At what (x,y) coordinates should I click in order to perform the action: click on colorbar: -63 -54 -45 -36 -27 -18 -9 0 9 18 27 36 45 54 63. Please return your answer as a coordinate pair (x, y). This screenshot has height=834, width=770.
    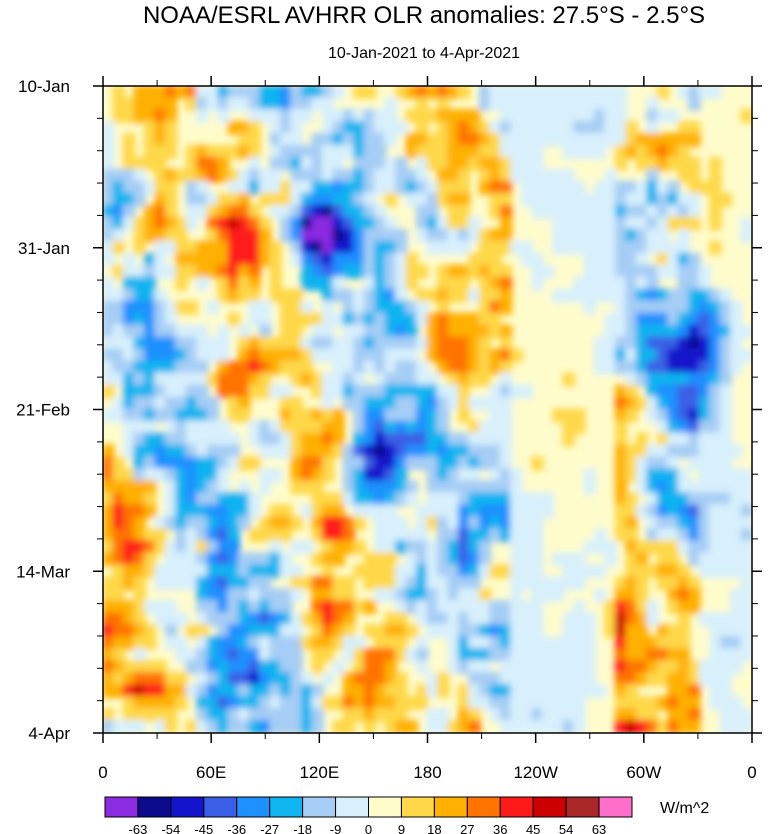
    Looking at the image, I should click on (368, 815).